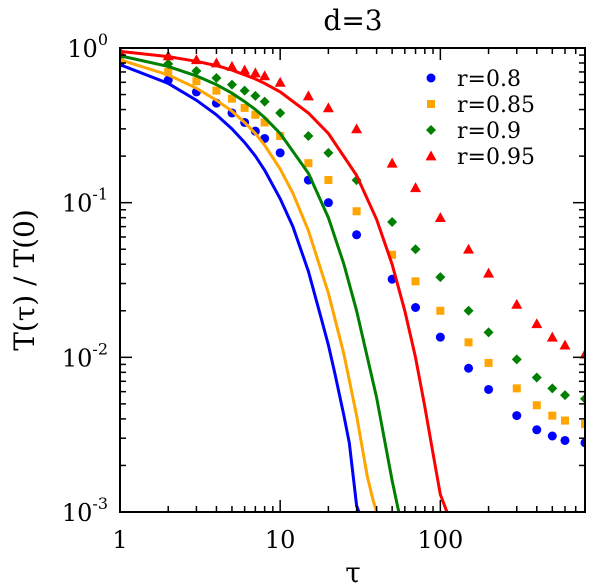  Describe the element at coordinates (489, 79) in the screenshot. I see `legend-label: r=0.8` at that location.